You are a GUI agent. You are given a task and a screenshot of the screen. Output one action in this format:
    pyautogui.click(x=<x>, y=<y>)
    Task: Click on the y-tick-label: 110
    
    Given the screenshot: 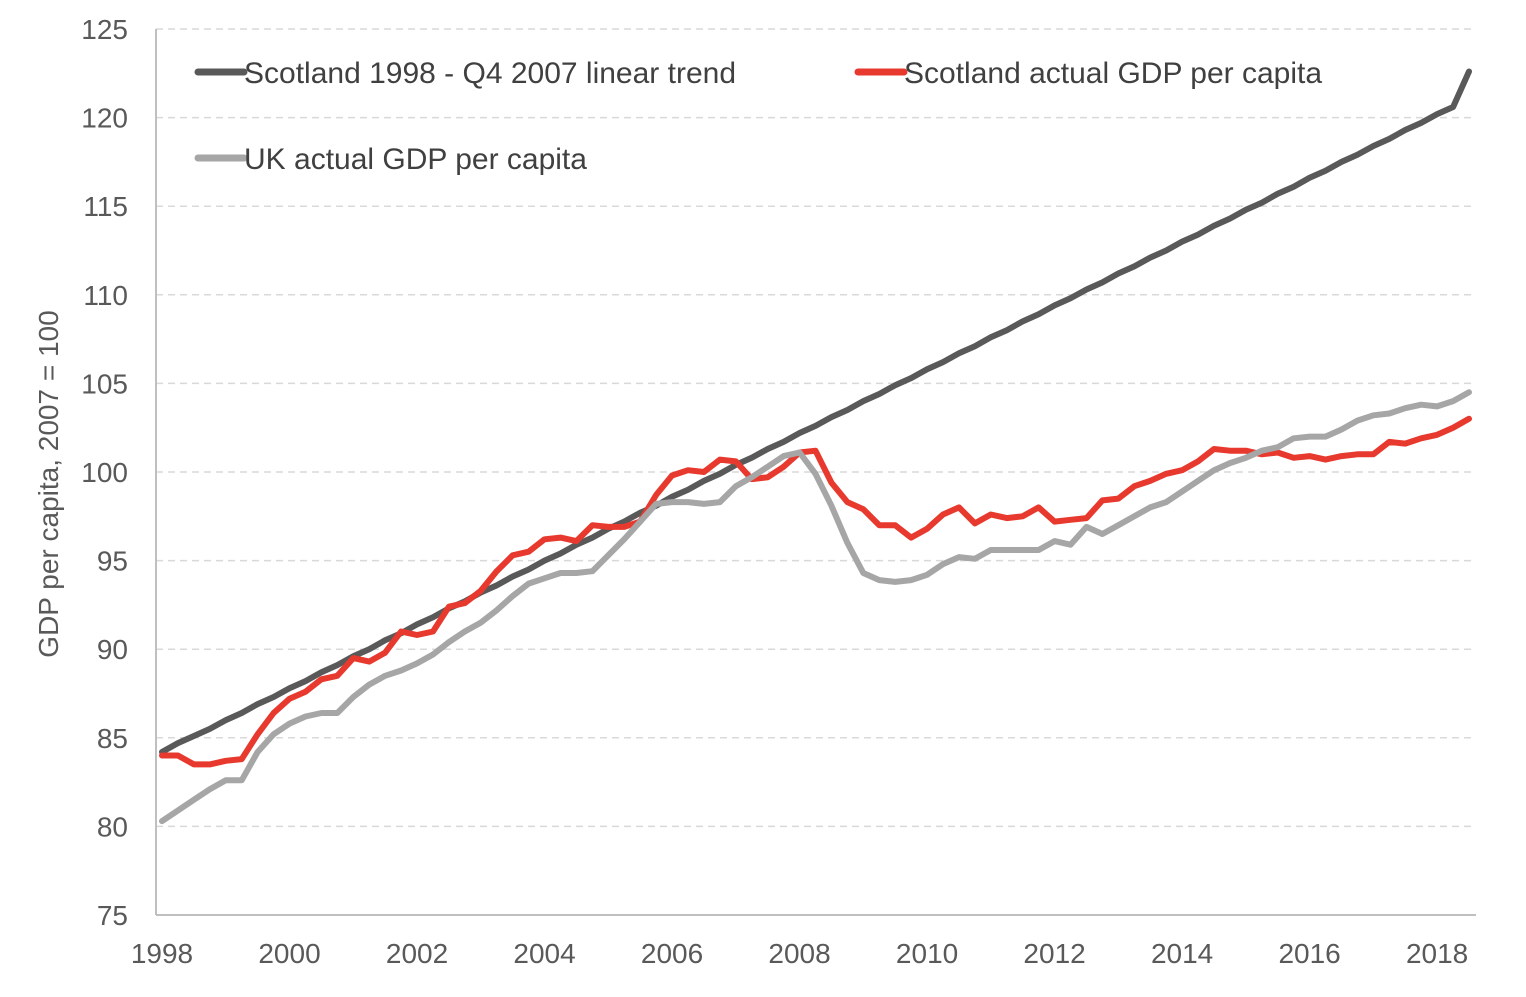 What is the action you would take?
    pyautogui.click(x=105, y=295)
    